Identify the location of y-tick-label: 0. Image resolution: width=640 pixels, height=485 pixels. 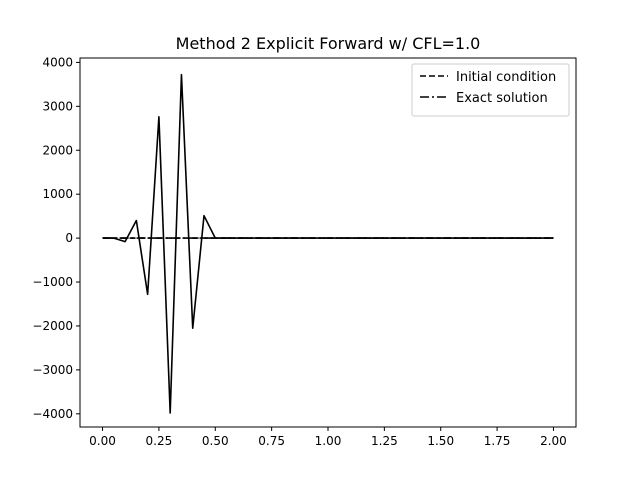
(69, 238).